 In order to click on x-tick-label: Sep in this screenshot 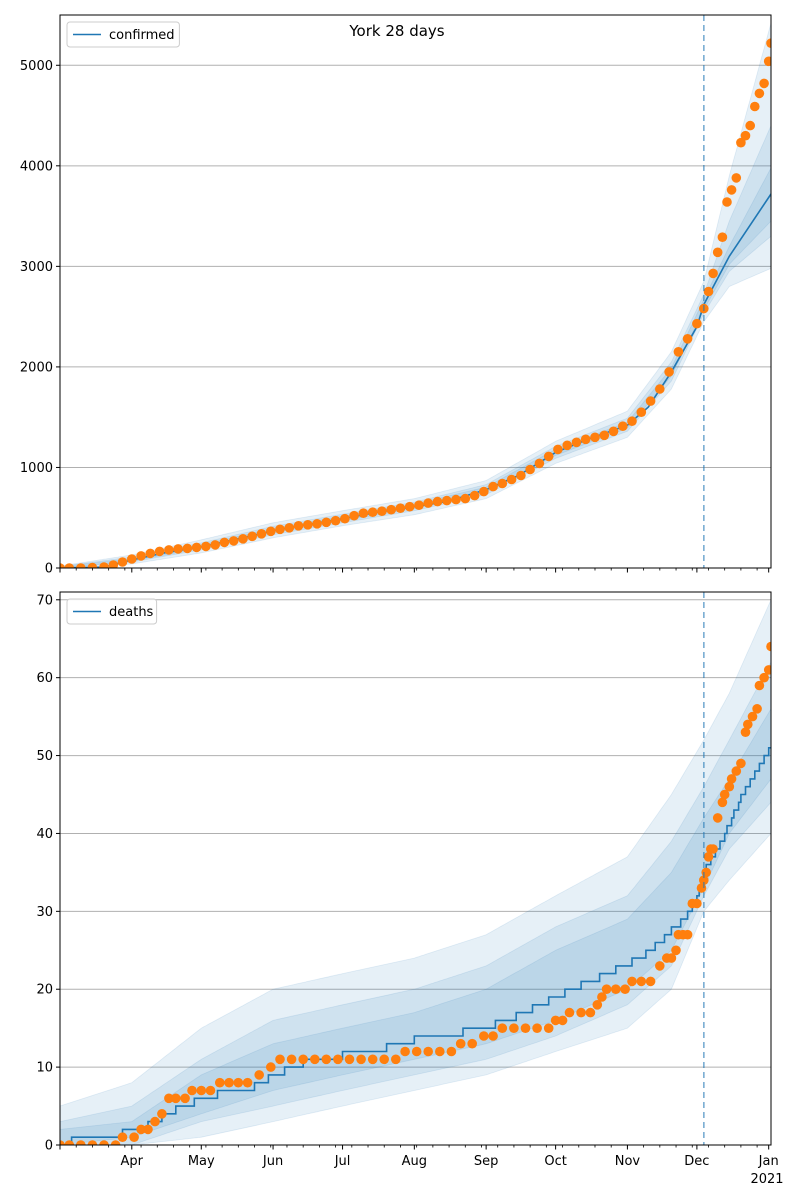, I will do `click(486, 1161)`.